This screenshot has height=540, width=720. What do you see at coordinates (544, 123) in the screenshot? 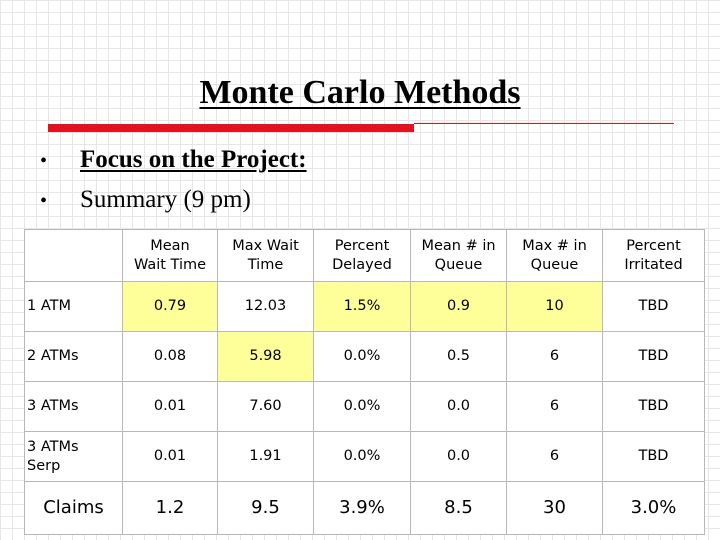
I see `title-accent-line` at bounding box center [544, 123].